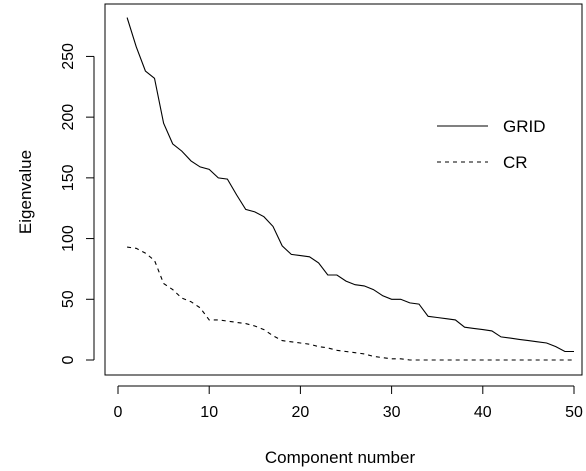  I want to click on x-tick-label: 30, so click(392, 412).